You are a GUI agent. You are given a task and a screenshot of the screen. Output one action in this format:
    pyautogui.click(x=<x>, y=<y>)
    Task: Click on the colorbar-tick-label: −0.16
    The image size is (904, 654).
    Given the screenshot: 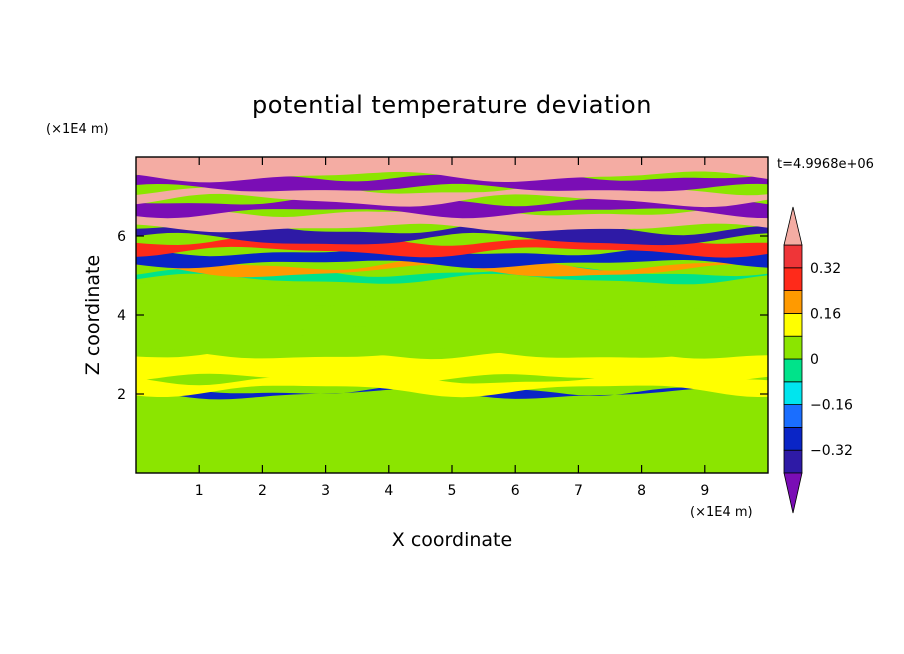 What is the action you would take?
    pyautogui.click(x=831, y=406)
    